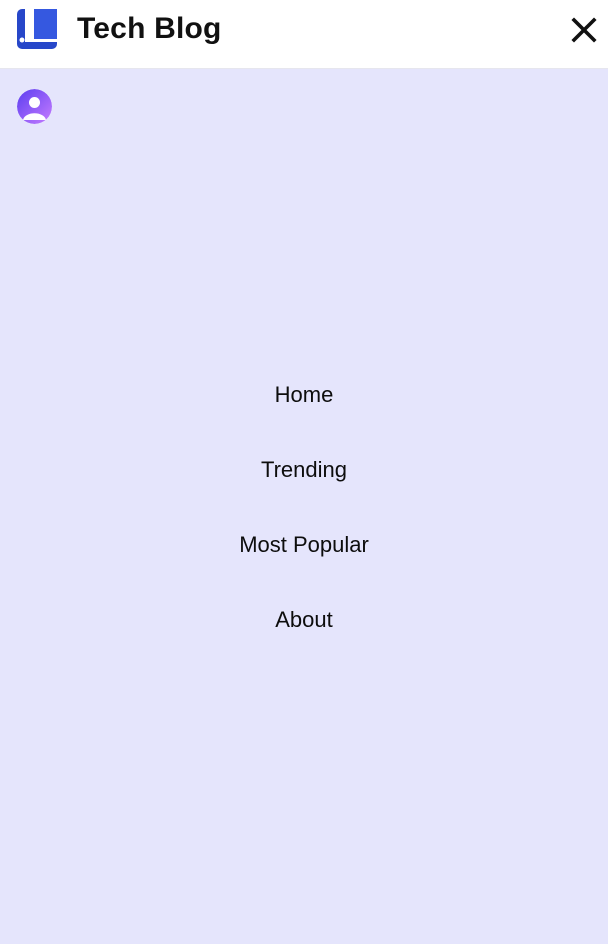  What do you see at coordinates (304, 557) in the screenshot?
I see `nav-item-most-popular: Most Popular` at bounding box center [304, 557].